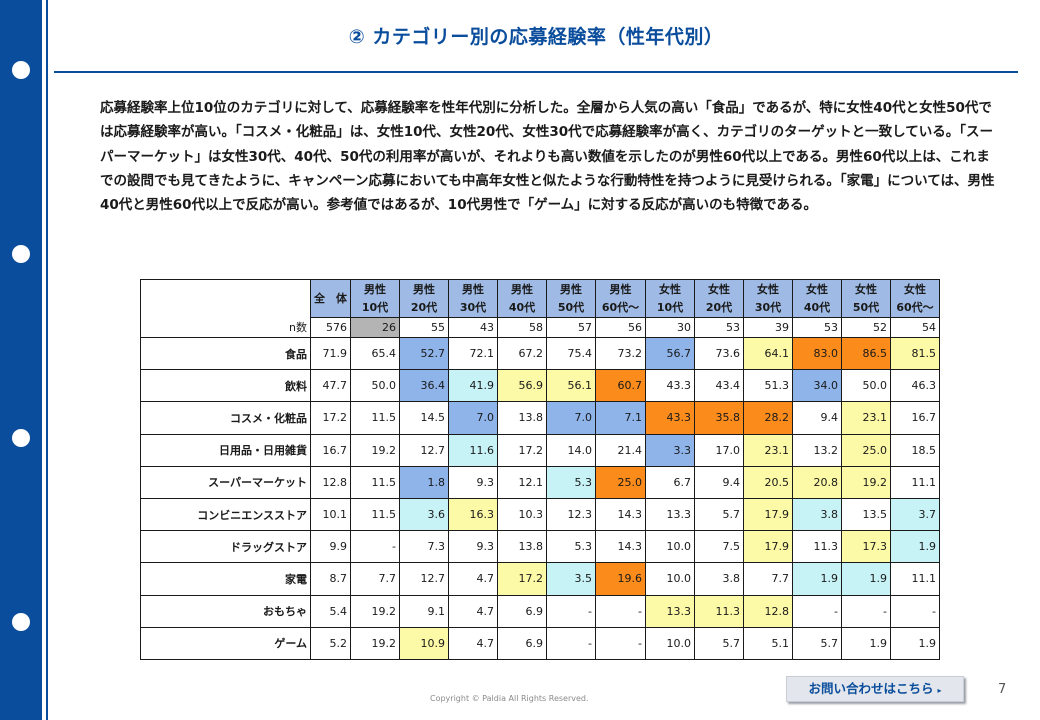 The width and height of the screenshot is (1040, 720). I want to click on table-cell: 5.4, so click(330, 611).